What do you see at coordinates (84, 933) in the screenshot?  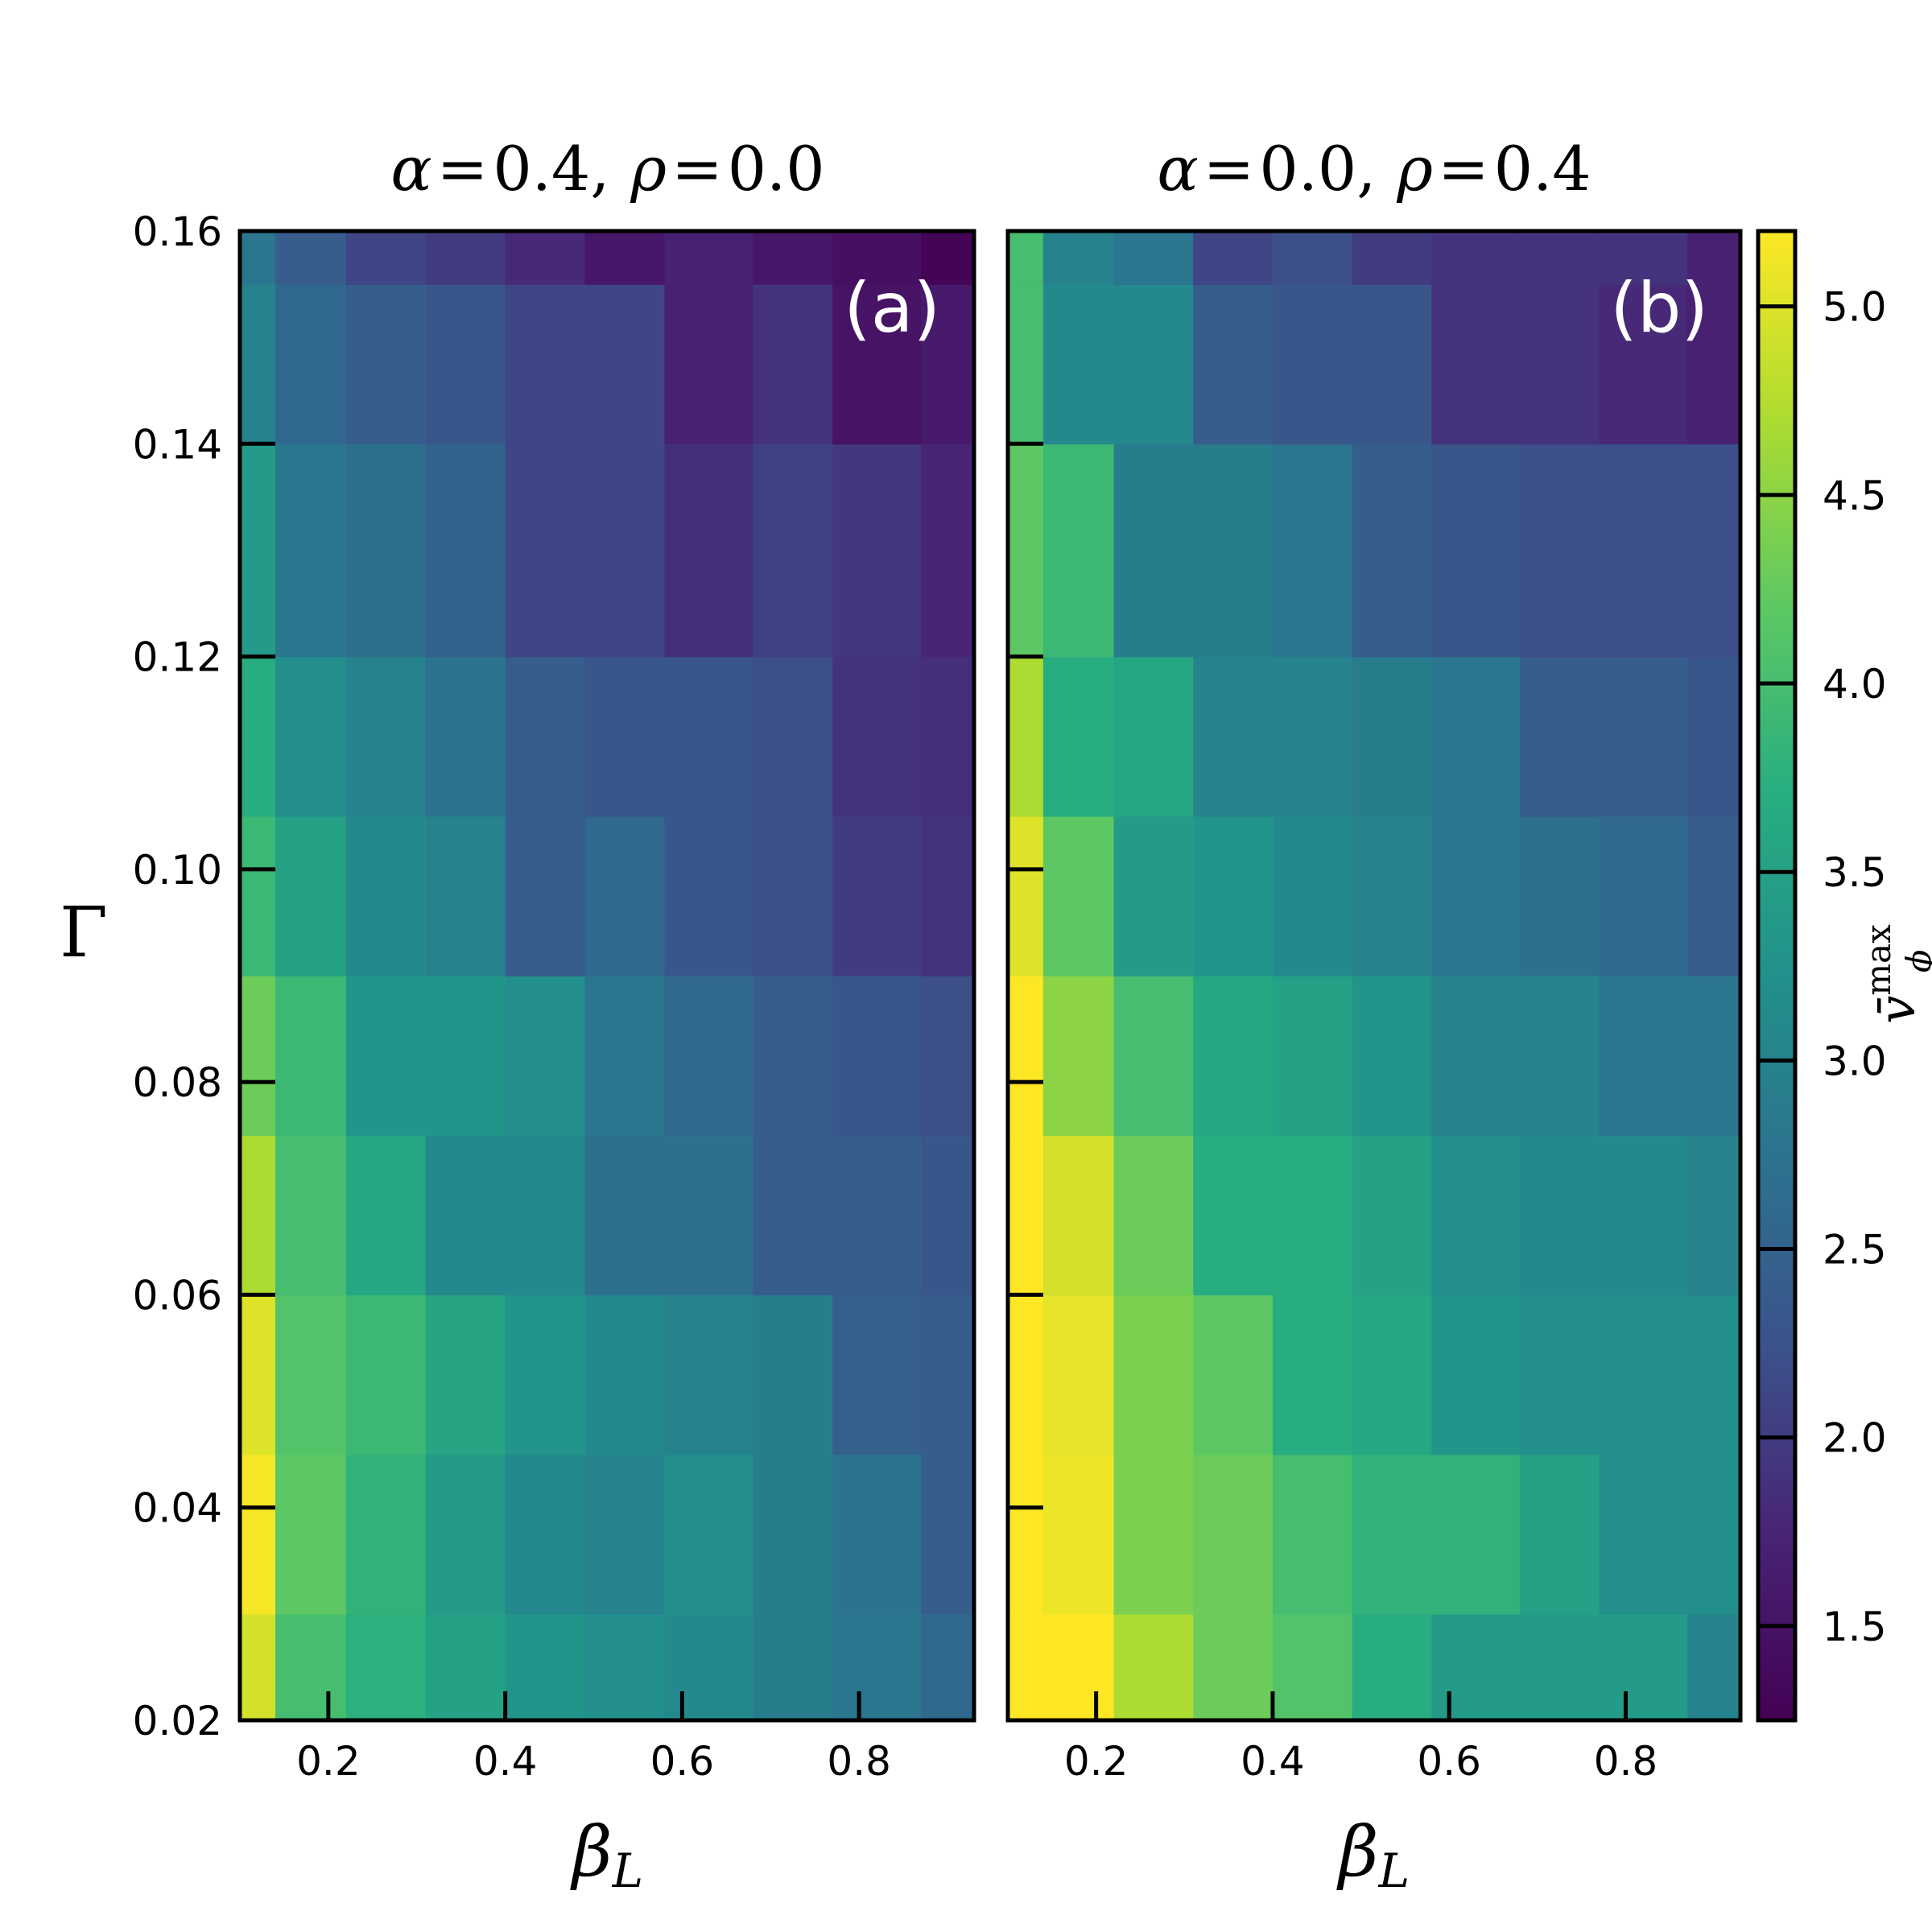 I see `y-axis-label: Γ` at bounding box center [84, 933].